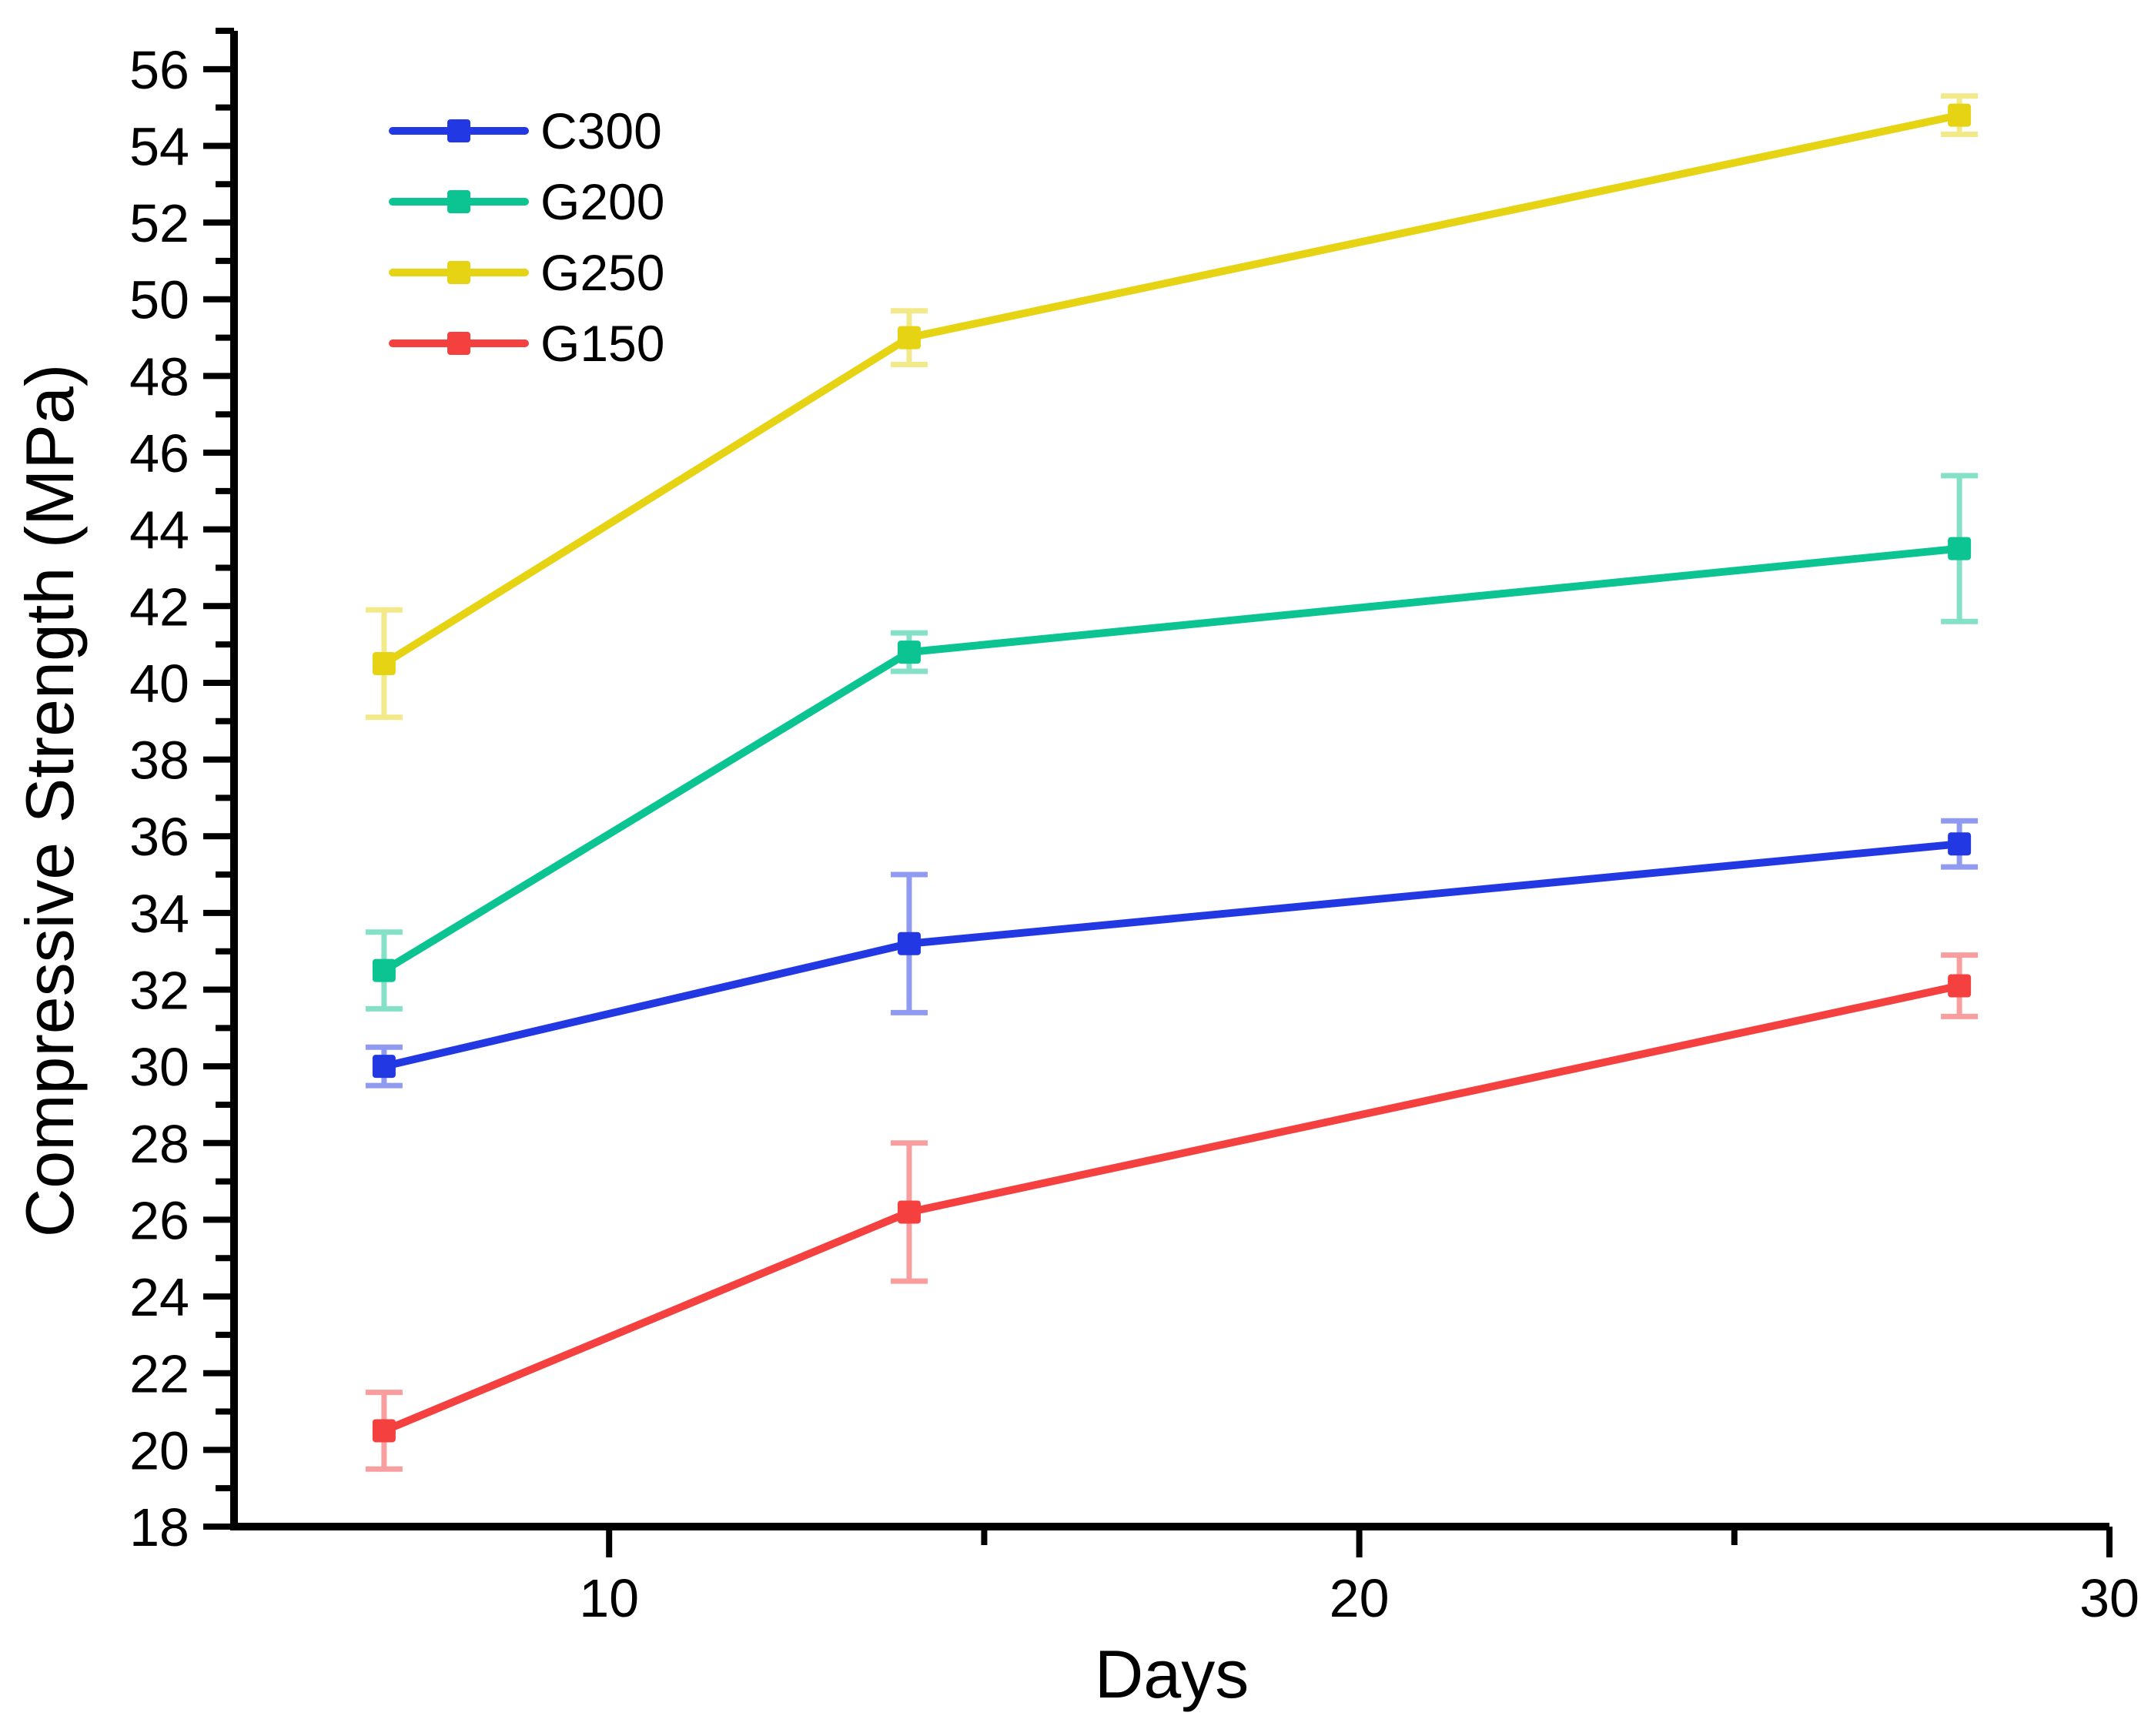 This screenshot has width=2141, height=1736. I want to click on y-tick-label: 42, so click(159, 607).